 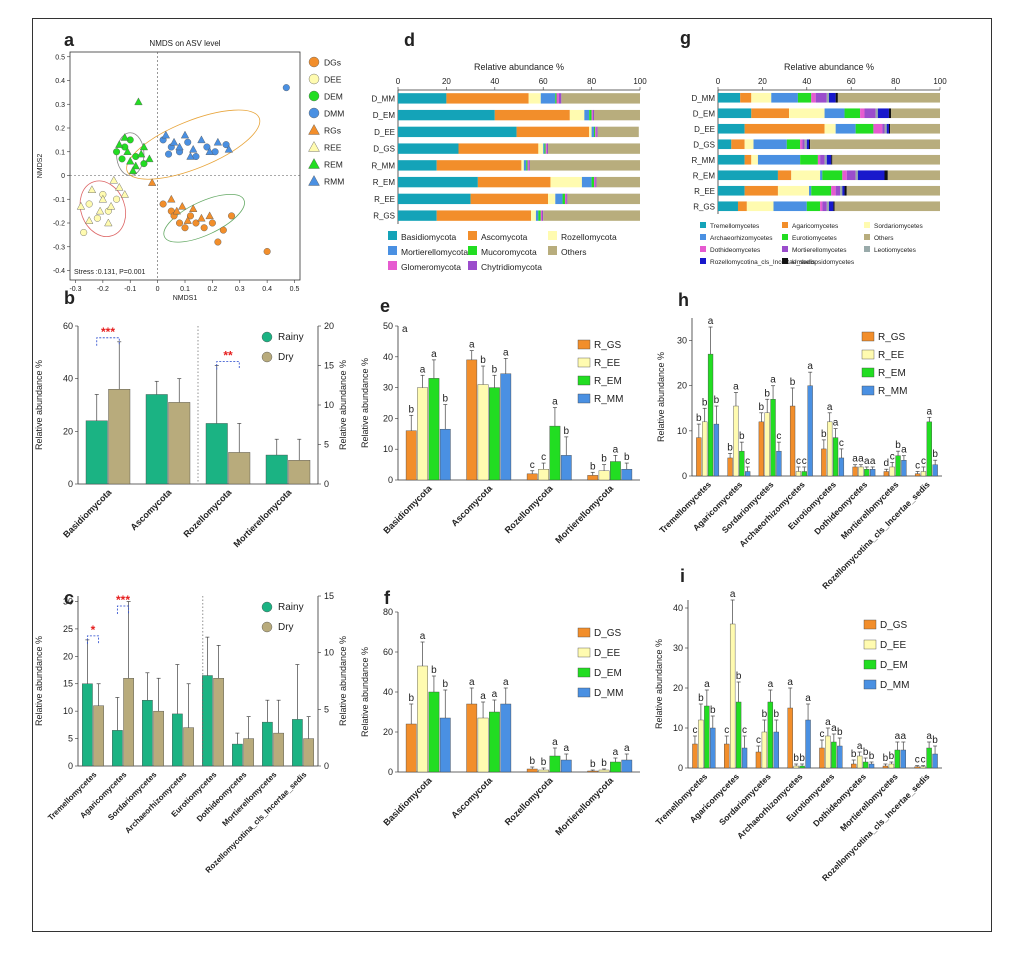 I want to click on bar-ytick-label: 80, so click(x=388, y=612).